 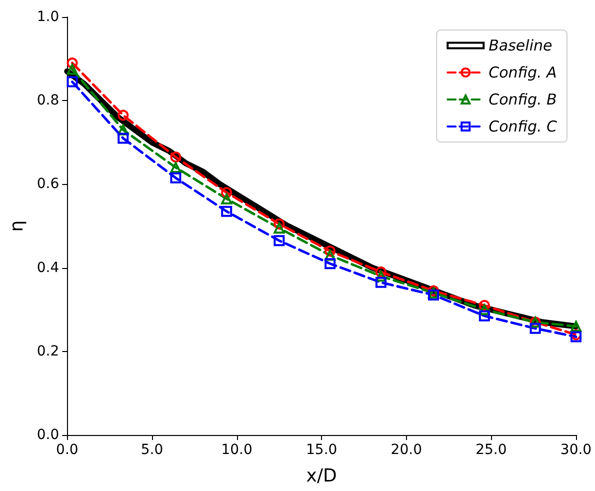 What do you see at coordinates (48, 100) in the screenshot?
I see `y-tick-label: 0.8` at bounding box center [48, 100].